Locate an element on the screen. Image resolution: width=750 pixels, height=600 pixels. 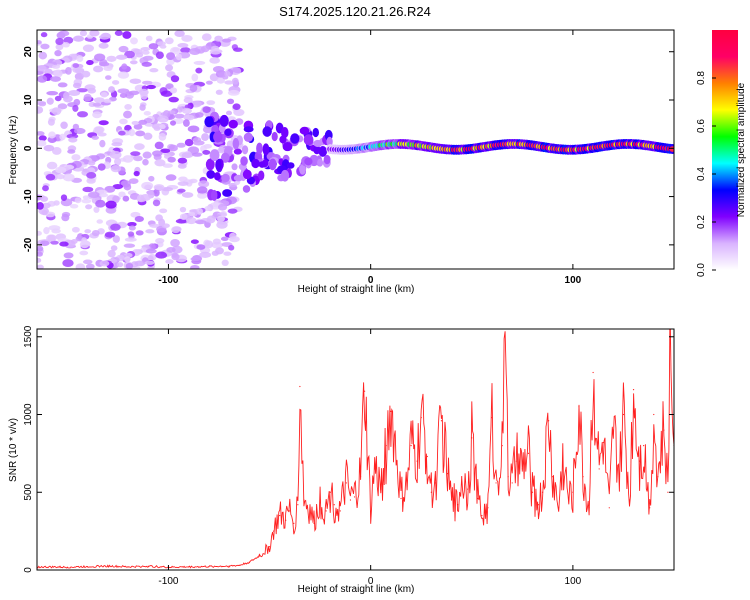
chart-title: S174.2025.120.21.26.R24 is located at coordinates (355, 11).